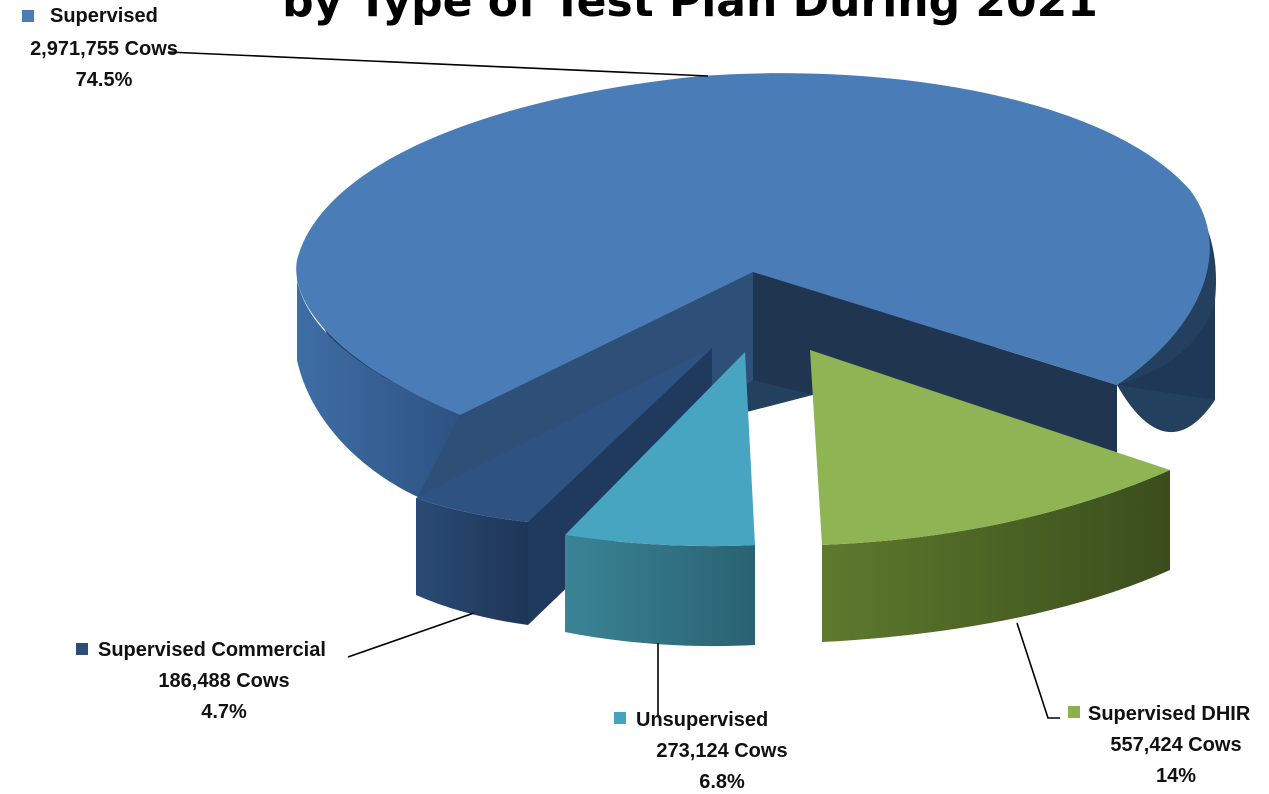  What do you see at coordinates (1175, 745) in the screenshot?
I see `label-dhir-cows: 557,424 Cows` at bounding box center [1175, 745].